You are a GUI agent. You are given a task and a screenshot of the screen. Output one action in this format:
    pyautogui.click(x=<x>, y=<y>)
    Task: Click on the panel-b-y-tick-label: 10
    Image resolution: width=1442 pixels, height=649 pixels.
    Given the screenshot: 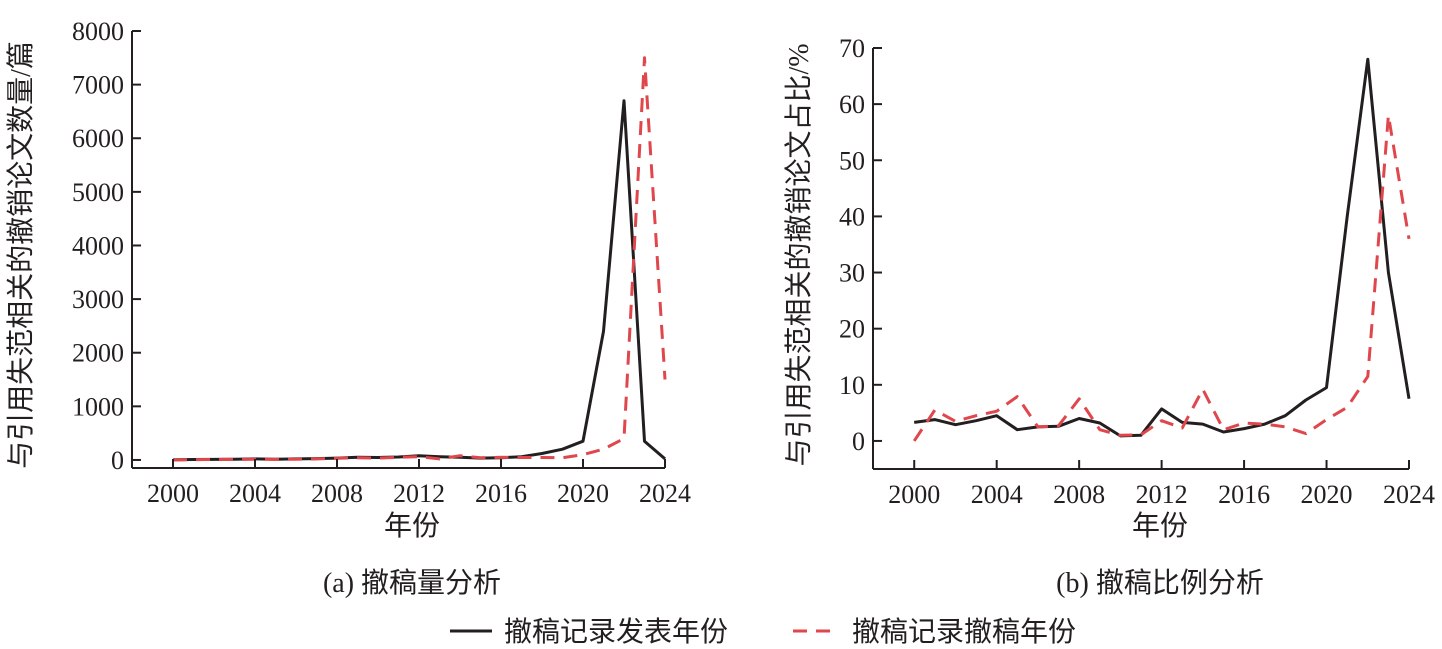 What is the action you would take?
    pyautogui.click(x=852, y=385)
    